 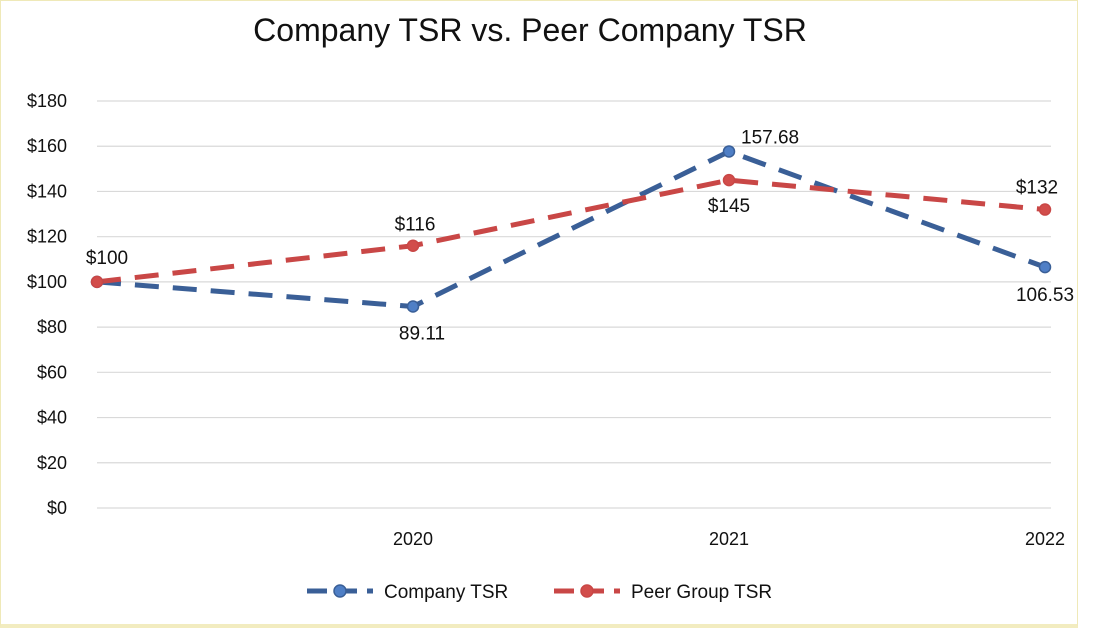 What do you see at coordinates (52, 372) in the screenshot?
I see `y-tick-label: $60` at bounding box center [52, 372].